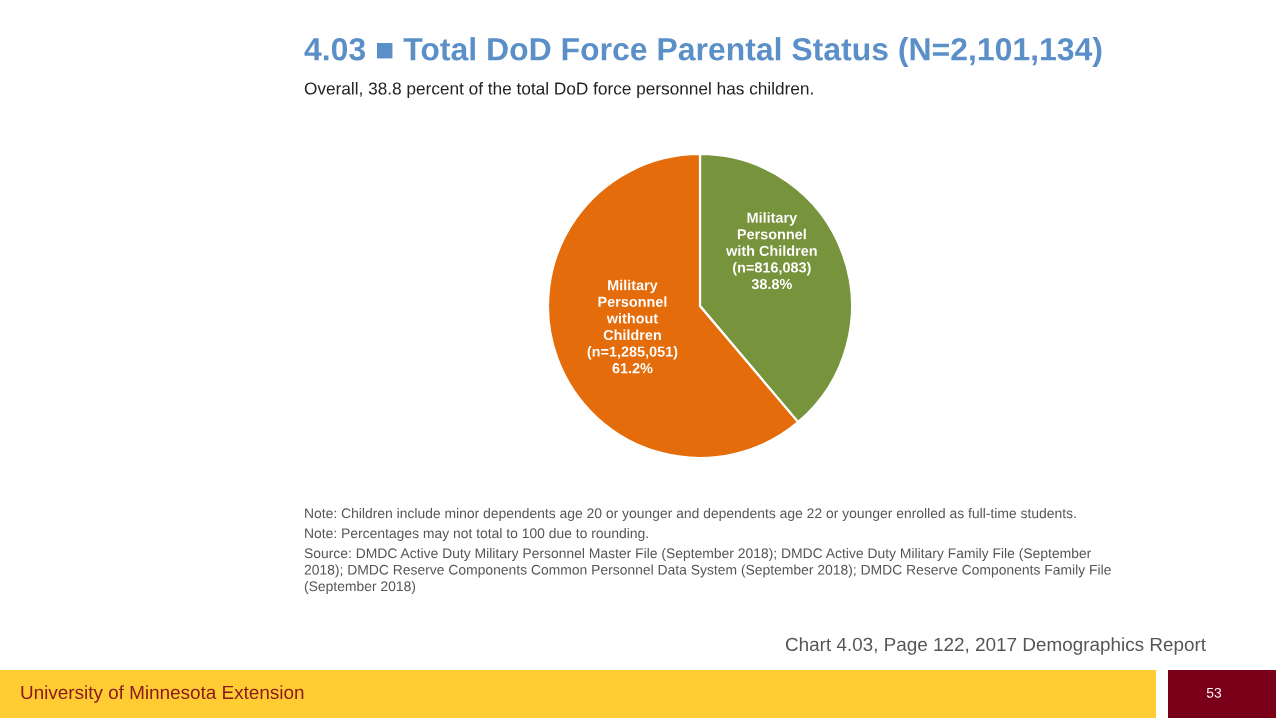 Image resolution: width=1276 pixels, height=718 pixels. What do you see at coordinates (703, 52) in the screenshot?
I see `chart-title: 4.03 ■ Total DoD Force Parental Status (N=2,101,134)` at bounding box center [703, 52].